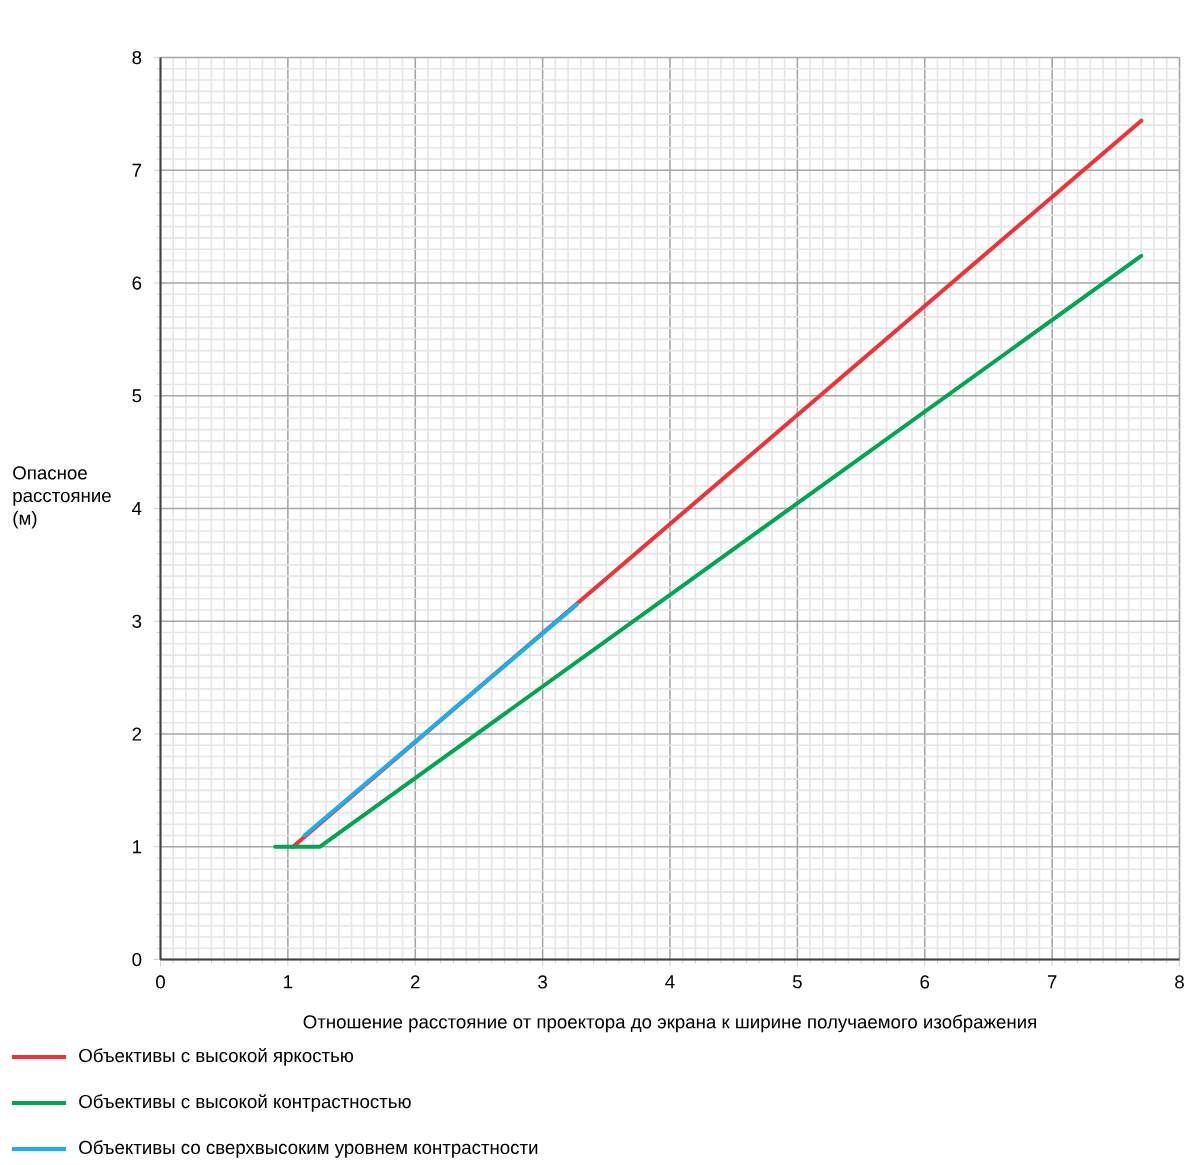 The width and height of the screenshot is (1194, 1165). I want to click on y-tick-label: 4, so click(137, 508).